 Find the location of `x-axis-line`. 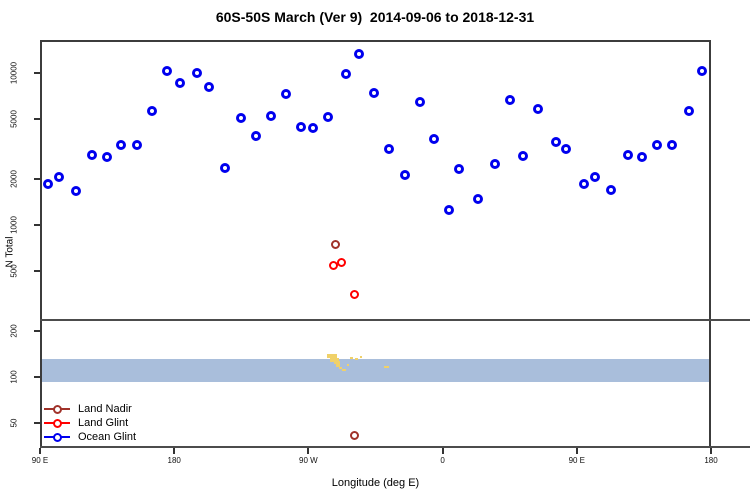

x-axis-line is located at coordinates (395, 447).